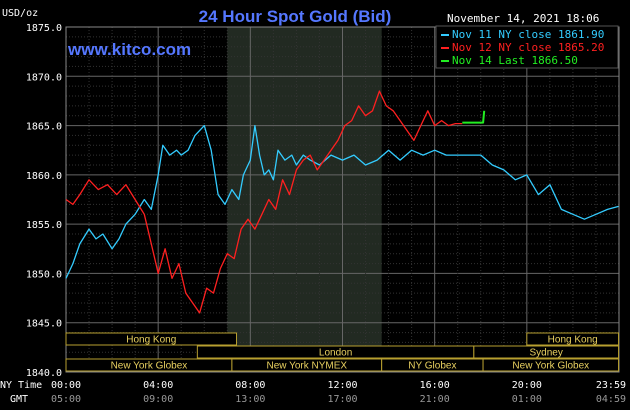 The width and height of the screenshot is (630, 410). I want to click on legend-box, so click(527, 47).